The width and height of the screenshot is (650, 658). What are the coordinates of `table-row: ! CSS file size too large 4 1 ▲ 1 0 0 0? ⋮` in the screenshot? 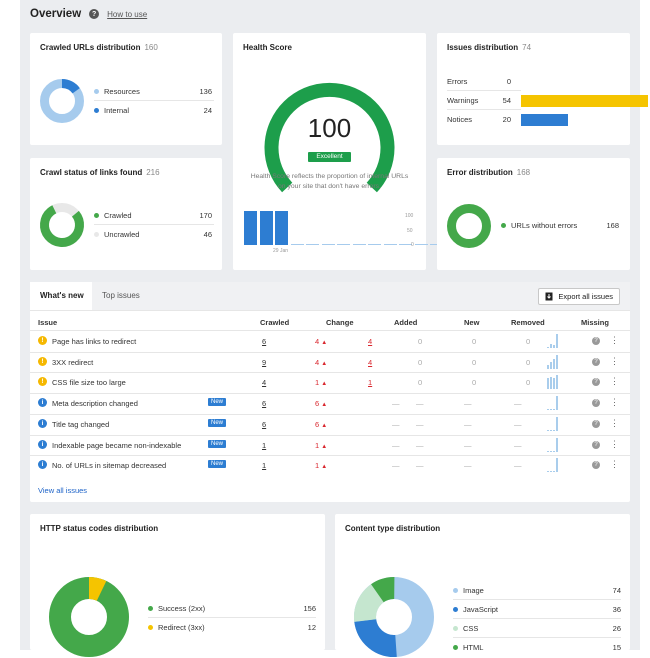 It's located at (330, 382).